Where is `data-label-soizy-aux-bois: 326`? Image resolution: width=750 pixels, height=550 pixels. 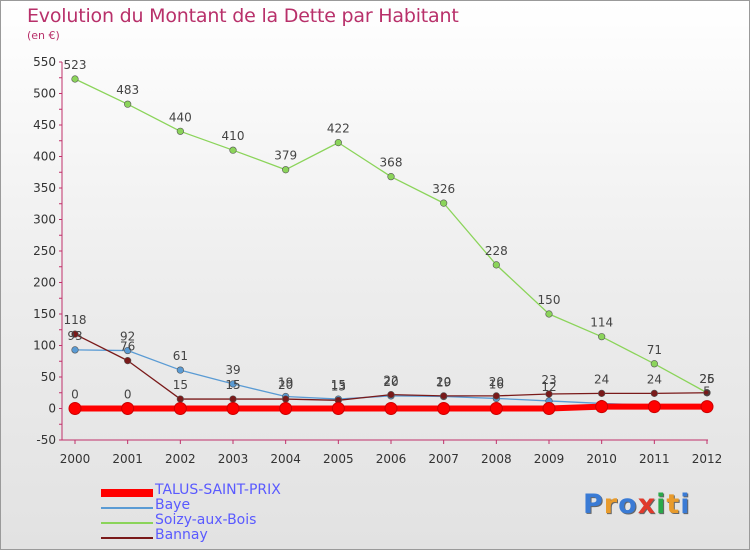 data-label-soizy-aux-bois: 326 is located at coordinates (443, 189).